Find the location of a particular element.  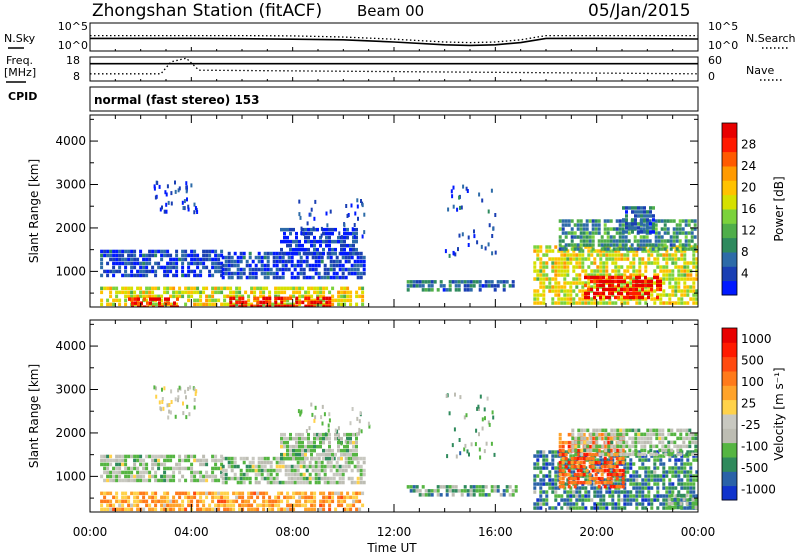

cpid-label: CPID is located at coordinates (22, 96).